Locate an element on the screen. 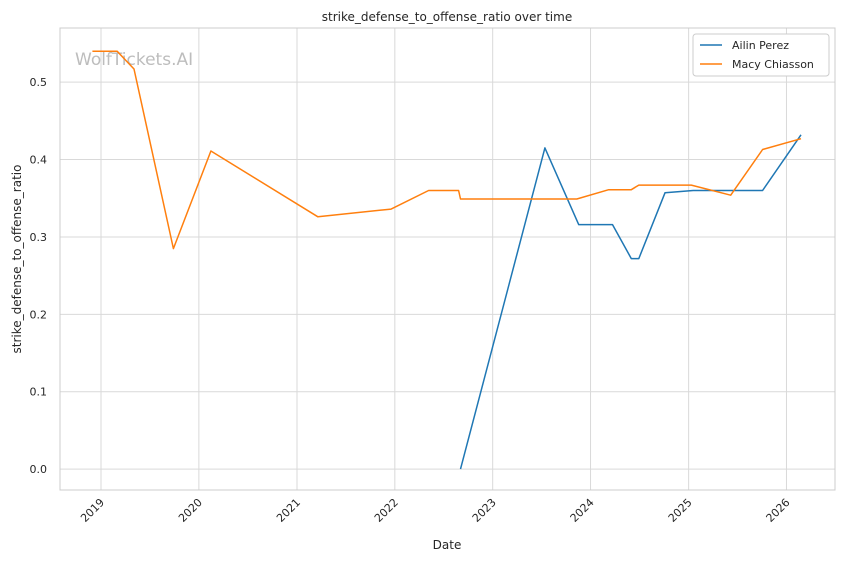 The width and height of the screenshot is (844, 561). y-tick-label: 0.5 is located at coordinates (39, 82).